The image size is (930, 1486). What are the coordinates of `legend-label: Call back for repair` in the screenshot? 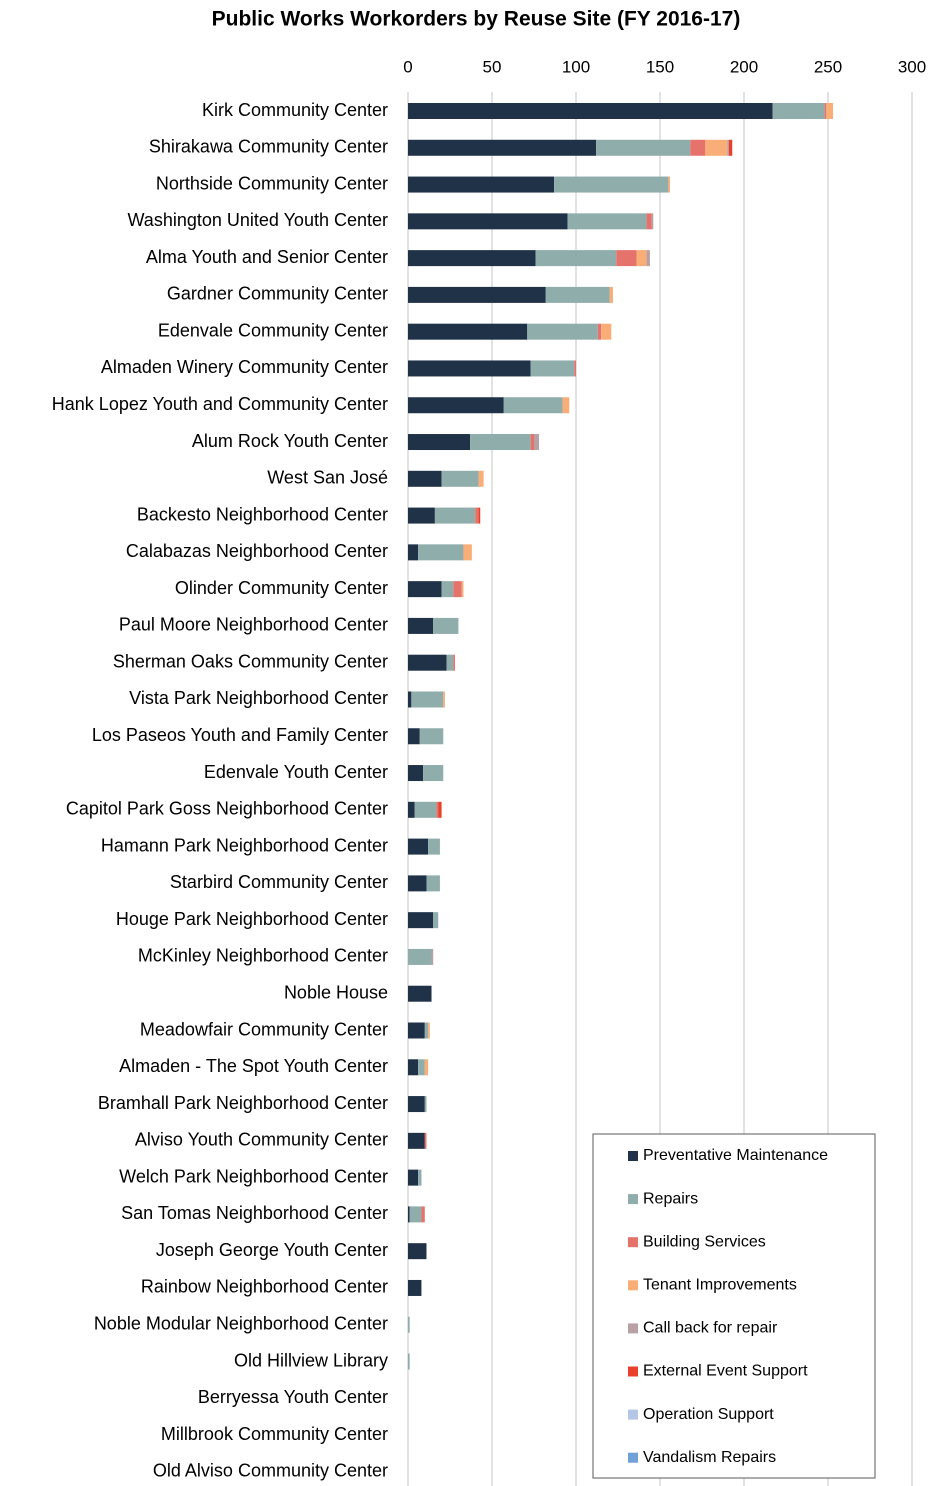 It's located at (710, 1328).